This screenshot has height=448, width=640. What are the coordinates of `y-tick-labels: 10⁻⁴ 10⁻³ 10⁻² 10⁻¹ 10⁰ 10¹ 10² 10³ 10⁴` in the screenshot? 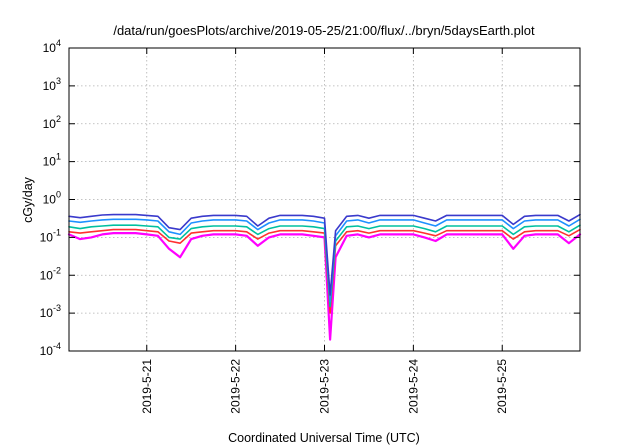 It's located at (50, 198).